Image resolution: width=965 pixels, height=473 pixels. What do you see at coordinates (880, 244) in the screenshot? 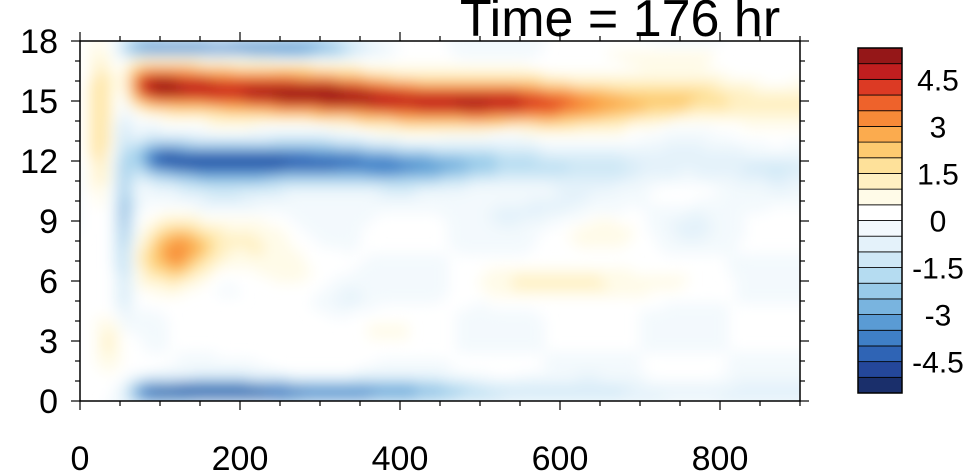
I see `colorbar-swatch` at bounding box center [880, 244].